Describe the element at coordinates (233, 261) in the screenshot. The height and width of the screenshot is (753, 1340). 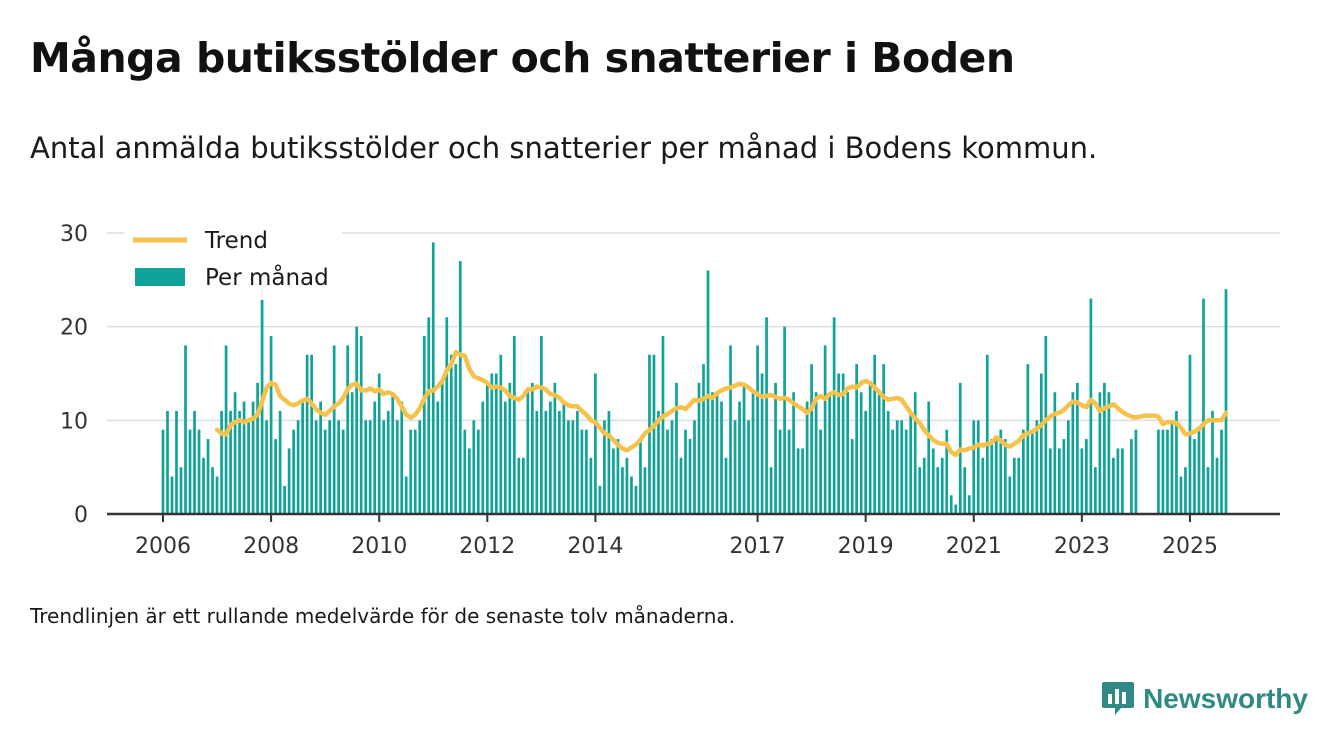
I see `legend: Trend Per månad` at that location.